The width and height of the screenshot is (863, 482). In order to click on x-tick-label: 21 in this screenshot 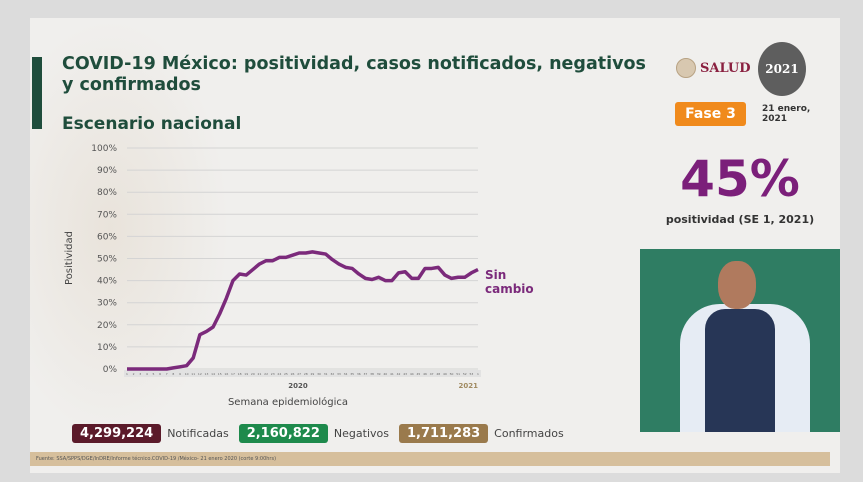, I will do `click(260, 374)`.